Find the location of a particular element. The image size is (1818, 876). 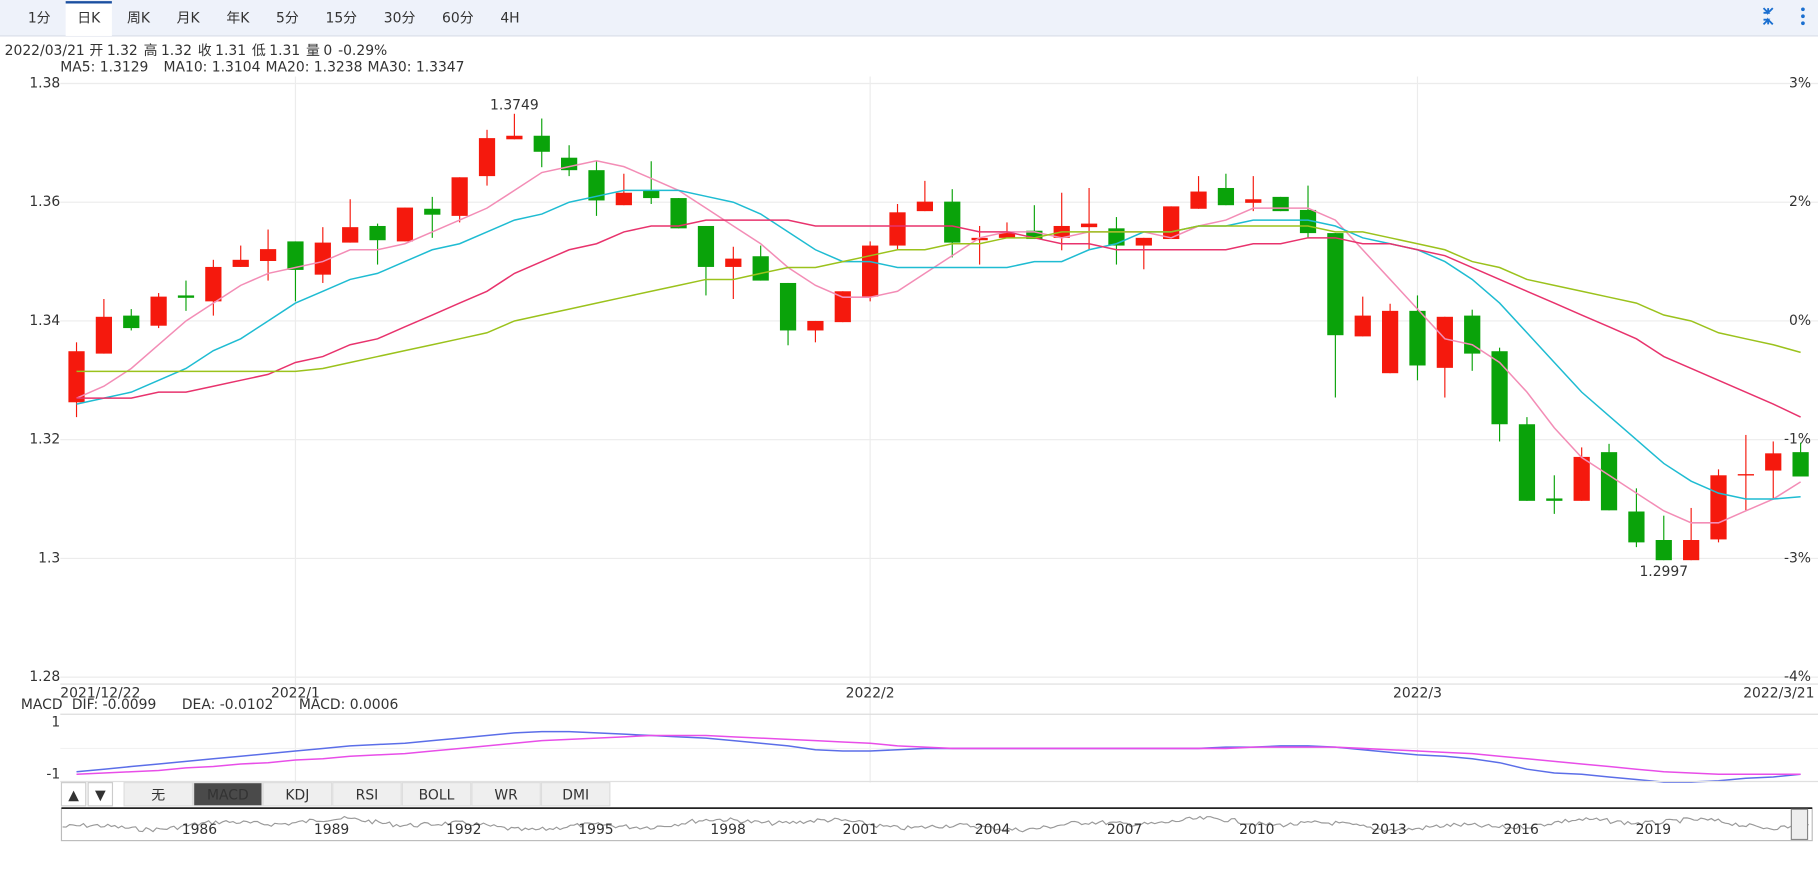

info-text: 1.31 is located at coordinates (230, 51).